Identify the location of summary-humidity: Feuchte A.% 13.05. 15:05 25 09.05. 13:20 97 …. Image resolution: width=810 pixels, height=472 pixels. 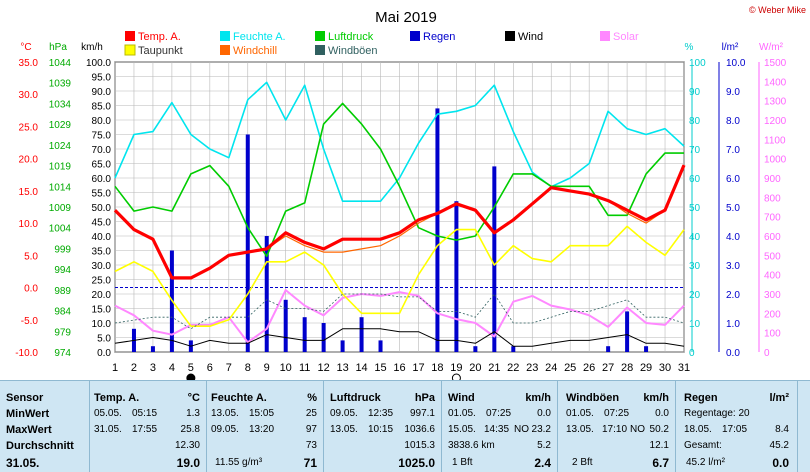
(265, 426).